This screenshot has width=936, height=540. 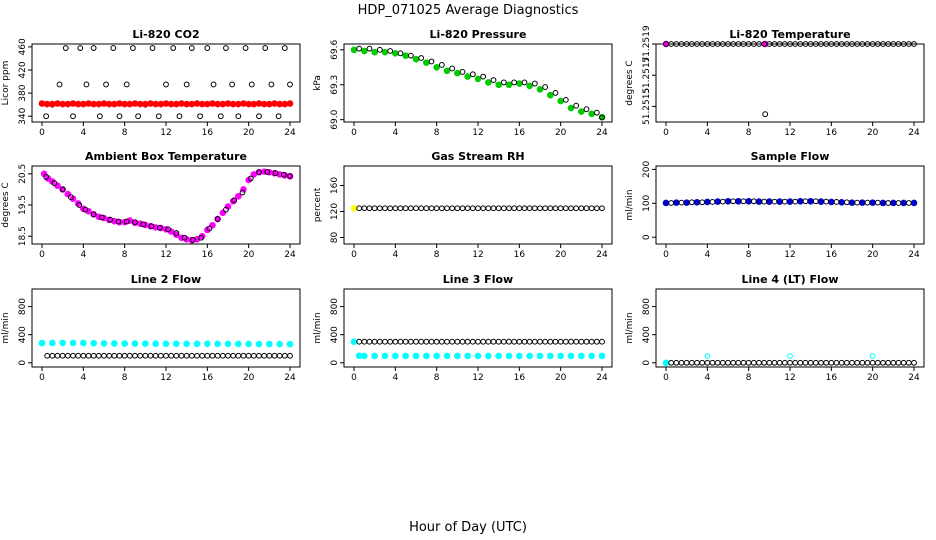 What do you see at coordinates (832, 133) in the screenshot?
I see `x-tick-label: 16` at bounding box center [832, 133].